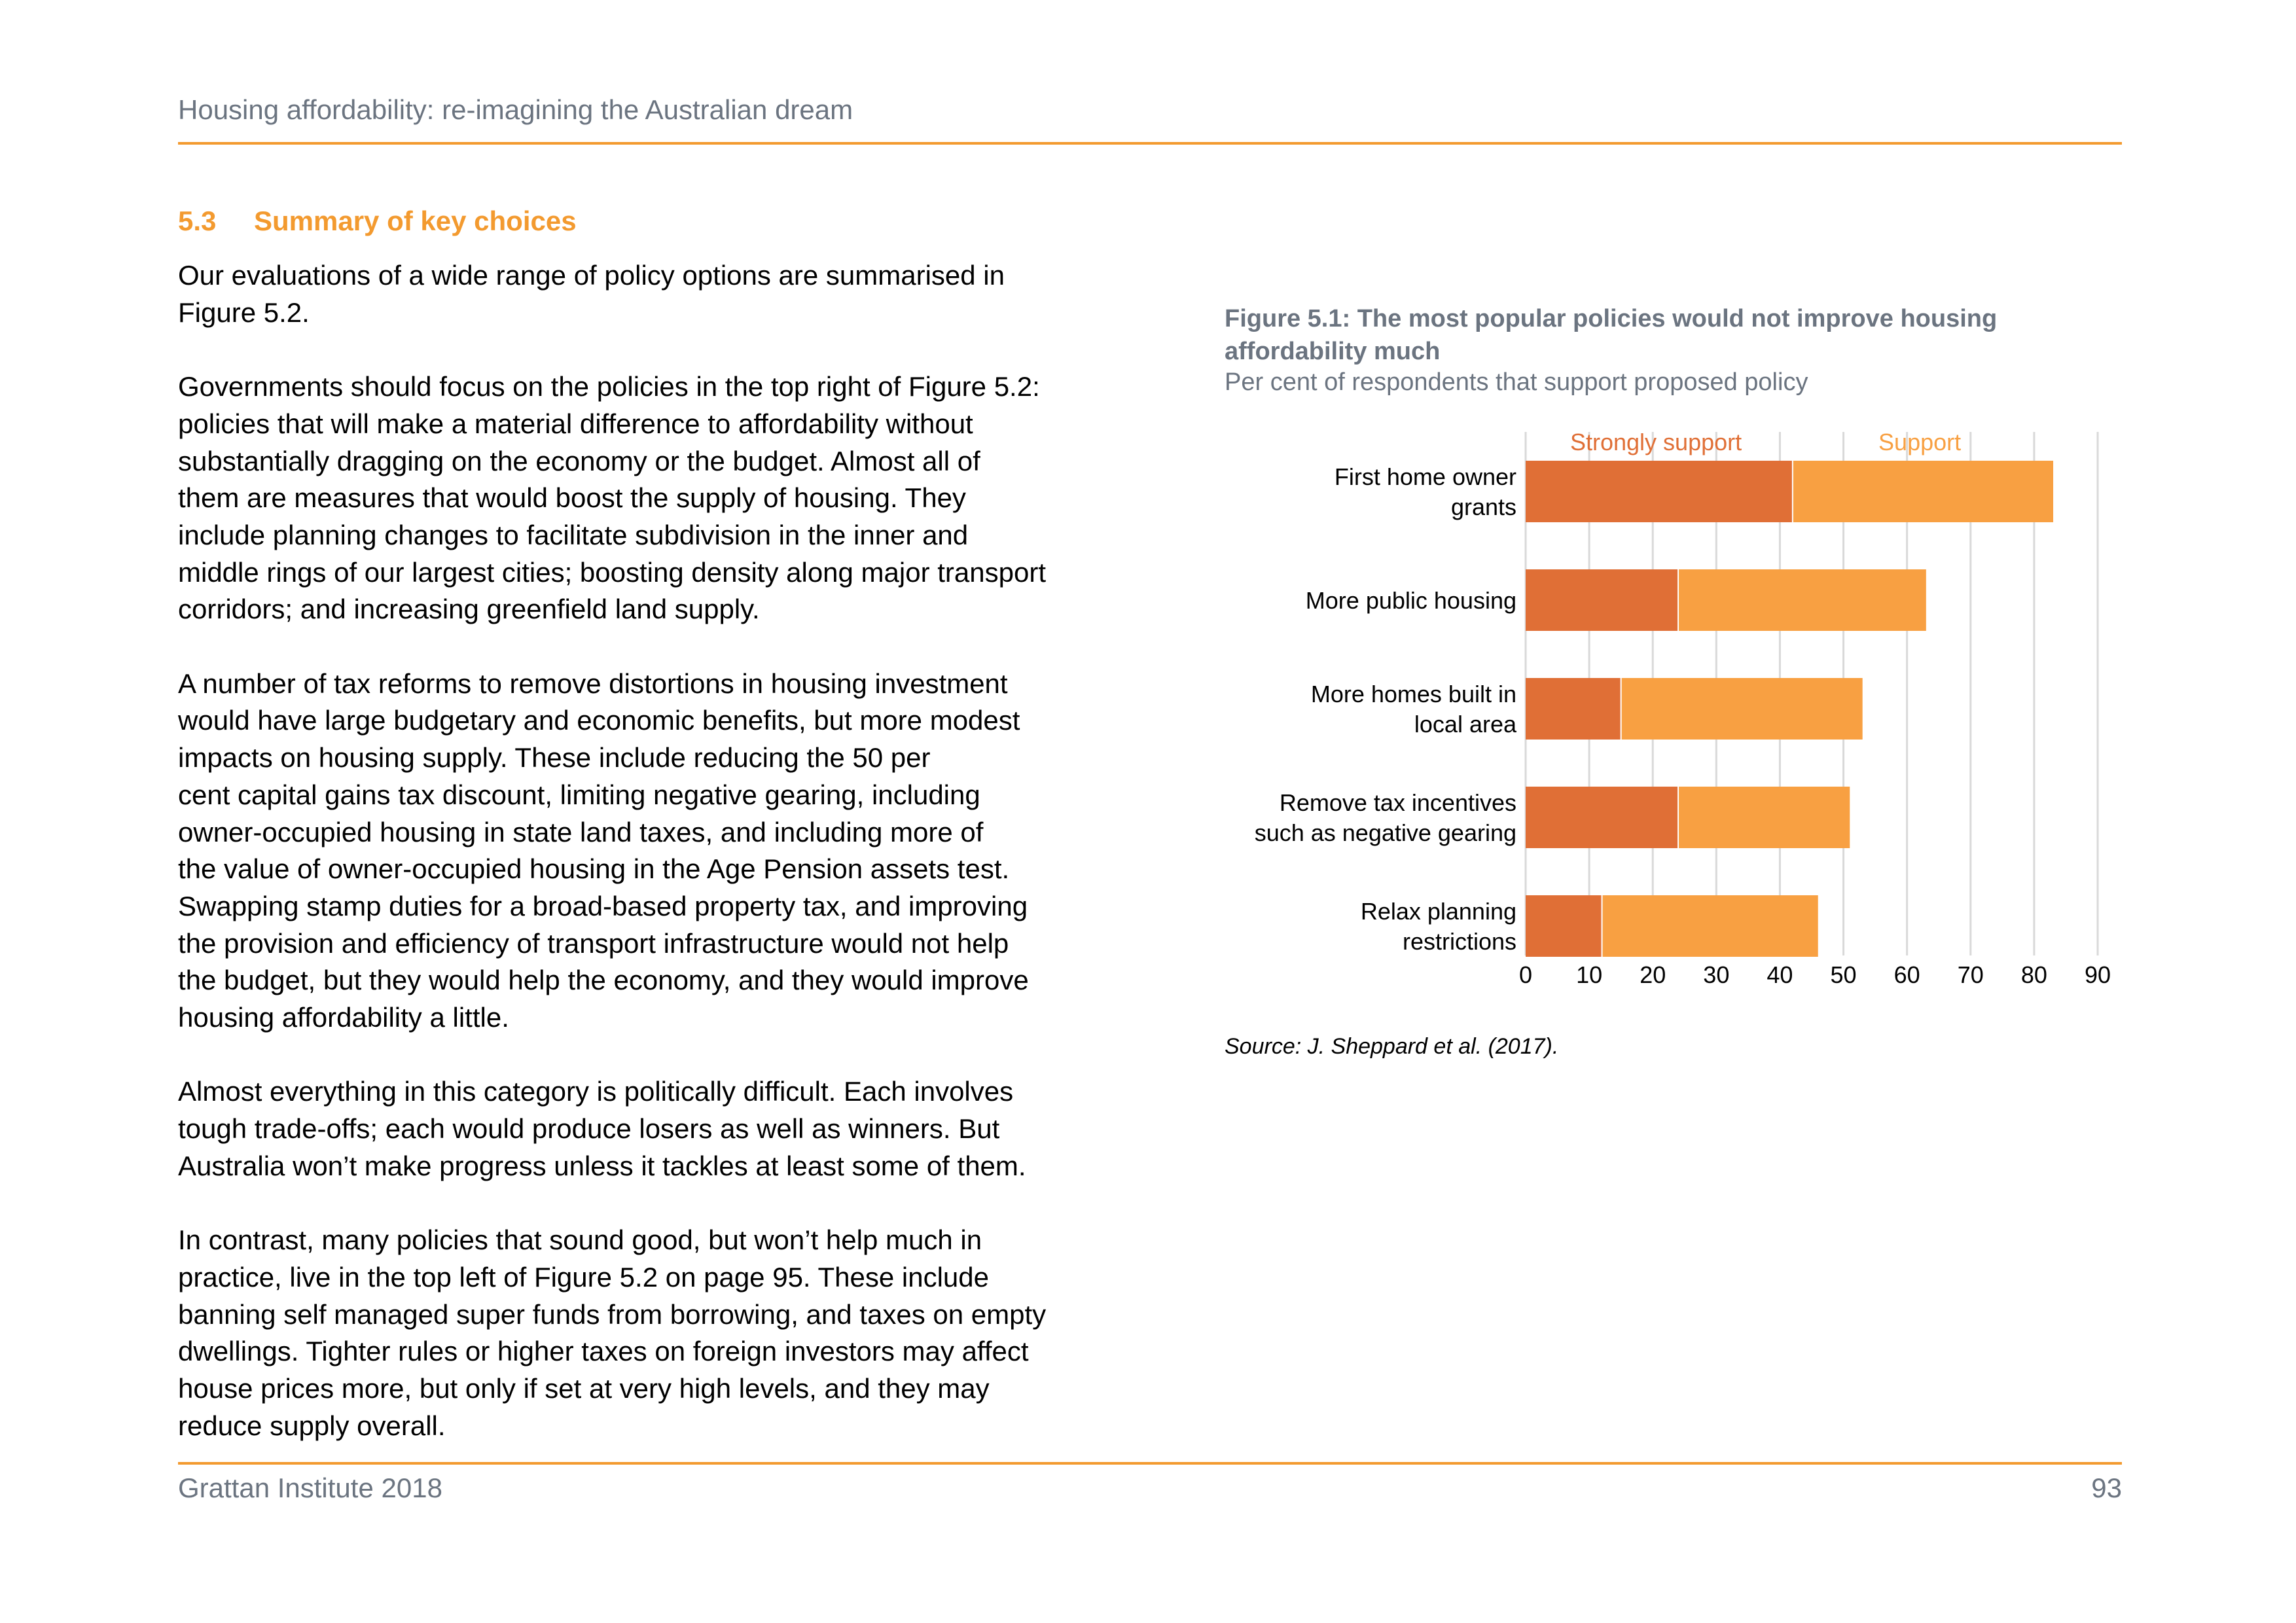 Image resolution: width=2296 pixels, height=1623 pixels. I want to click on x-tick-label: 60, so click(1907, 974).